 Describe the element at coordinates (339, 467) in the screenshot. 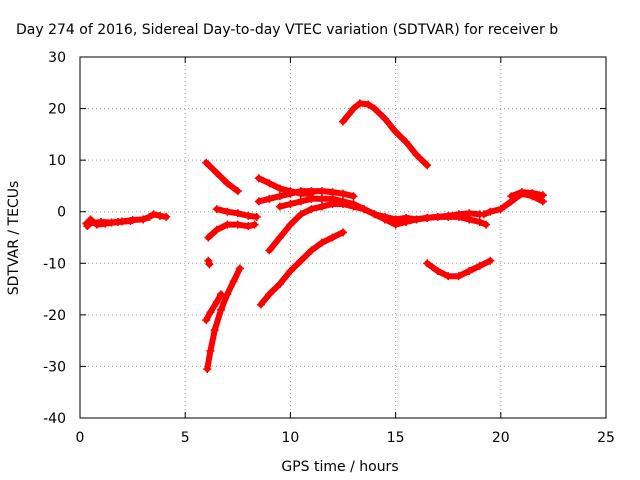

I see `x-axis-label: GPS time / hours` at that location.